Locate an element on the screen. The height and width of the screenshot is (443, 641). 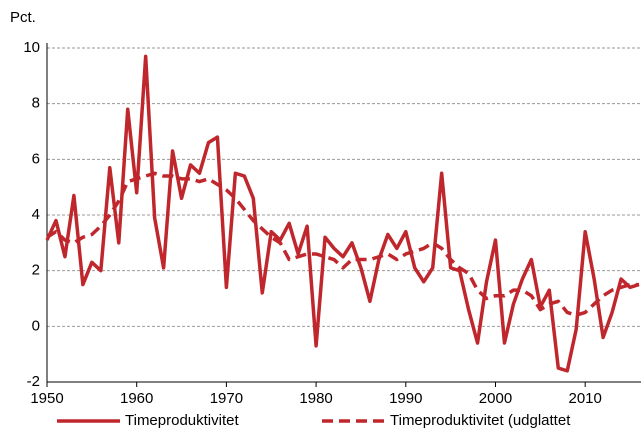
legend-label: Timeproduktivitet is located at coordinates (182, 420).